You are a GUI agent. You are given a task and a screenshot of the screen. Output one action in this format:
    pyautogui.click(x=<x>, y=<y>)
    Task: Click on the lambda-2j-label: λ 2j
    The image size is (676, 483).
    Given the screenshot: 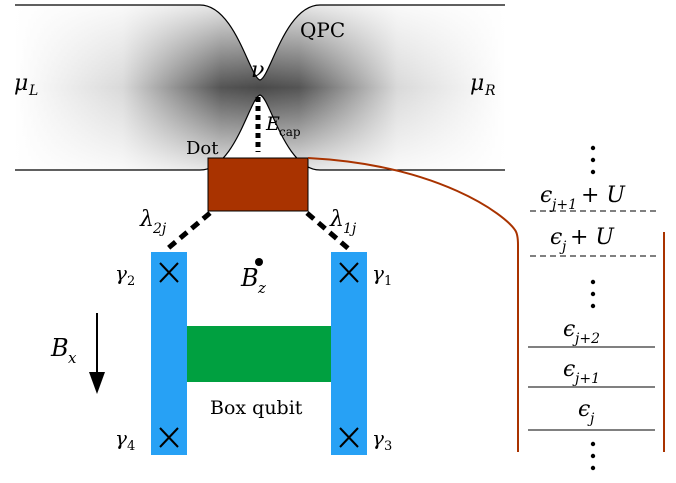 What is the action you would take?
    pyautogui.click(x=153, y=222)
    